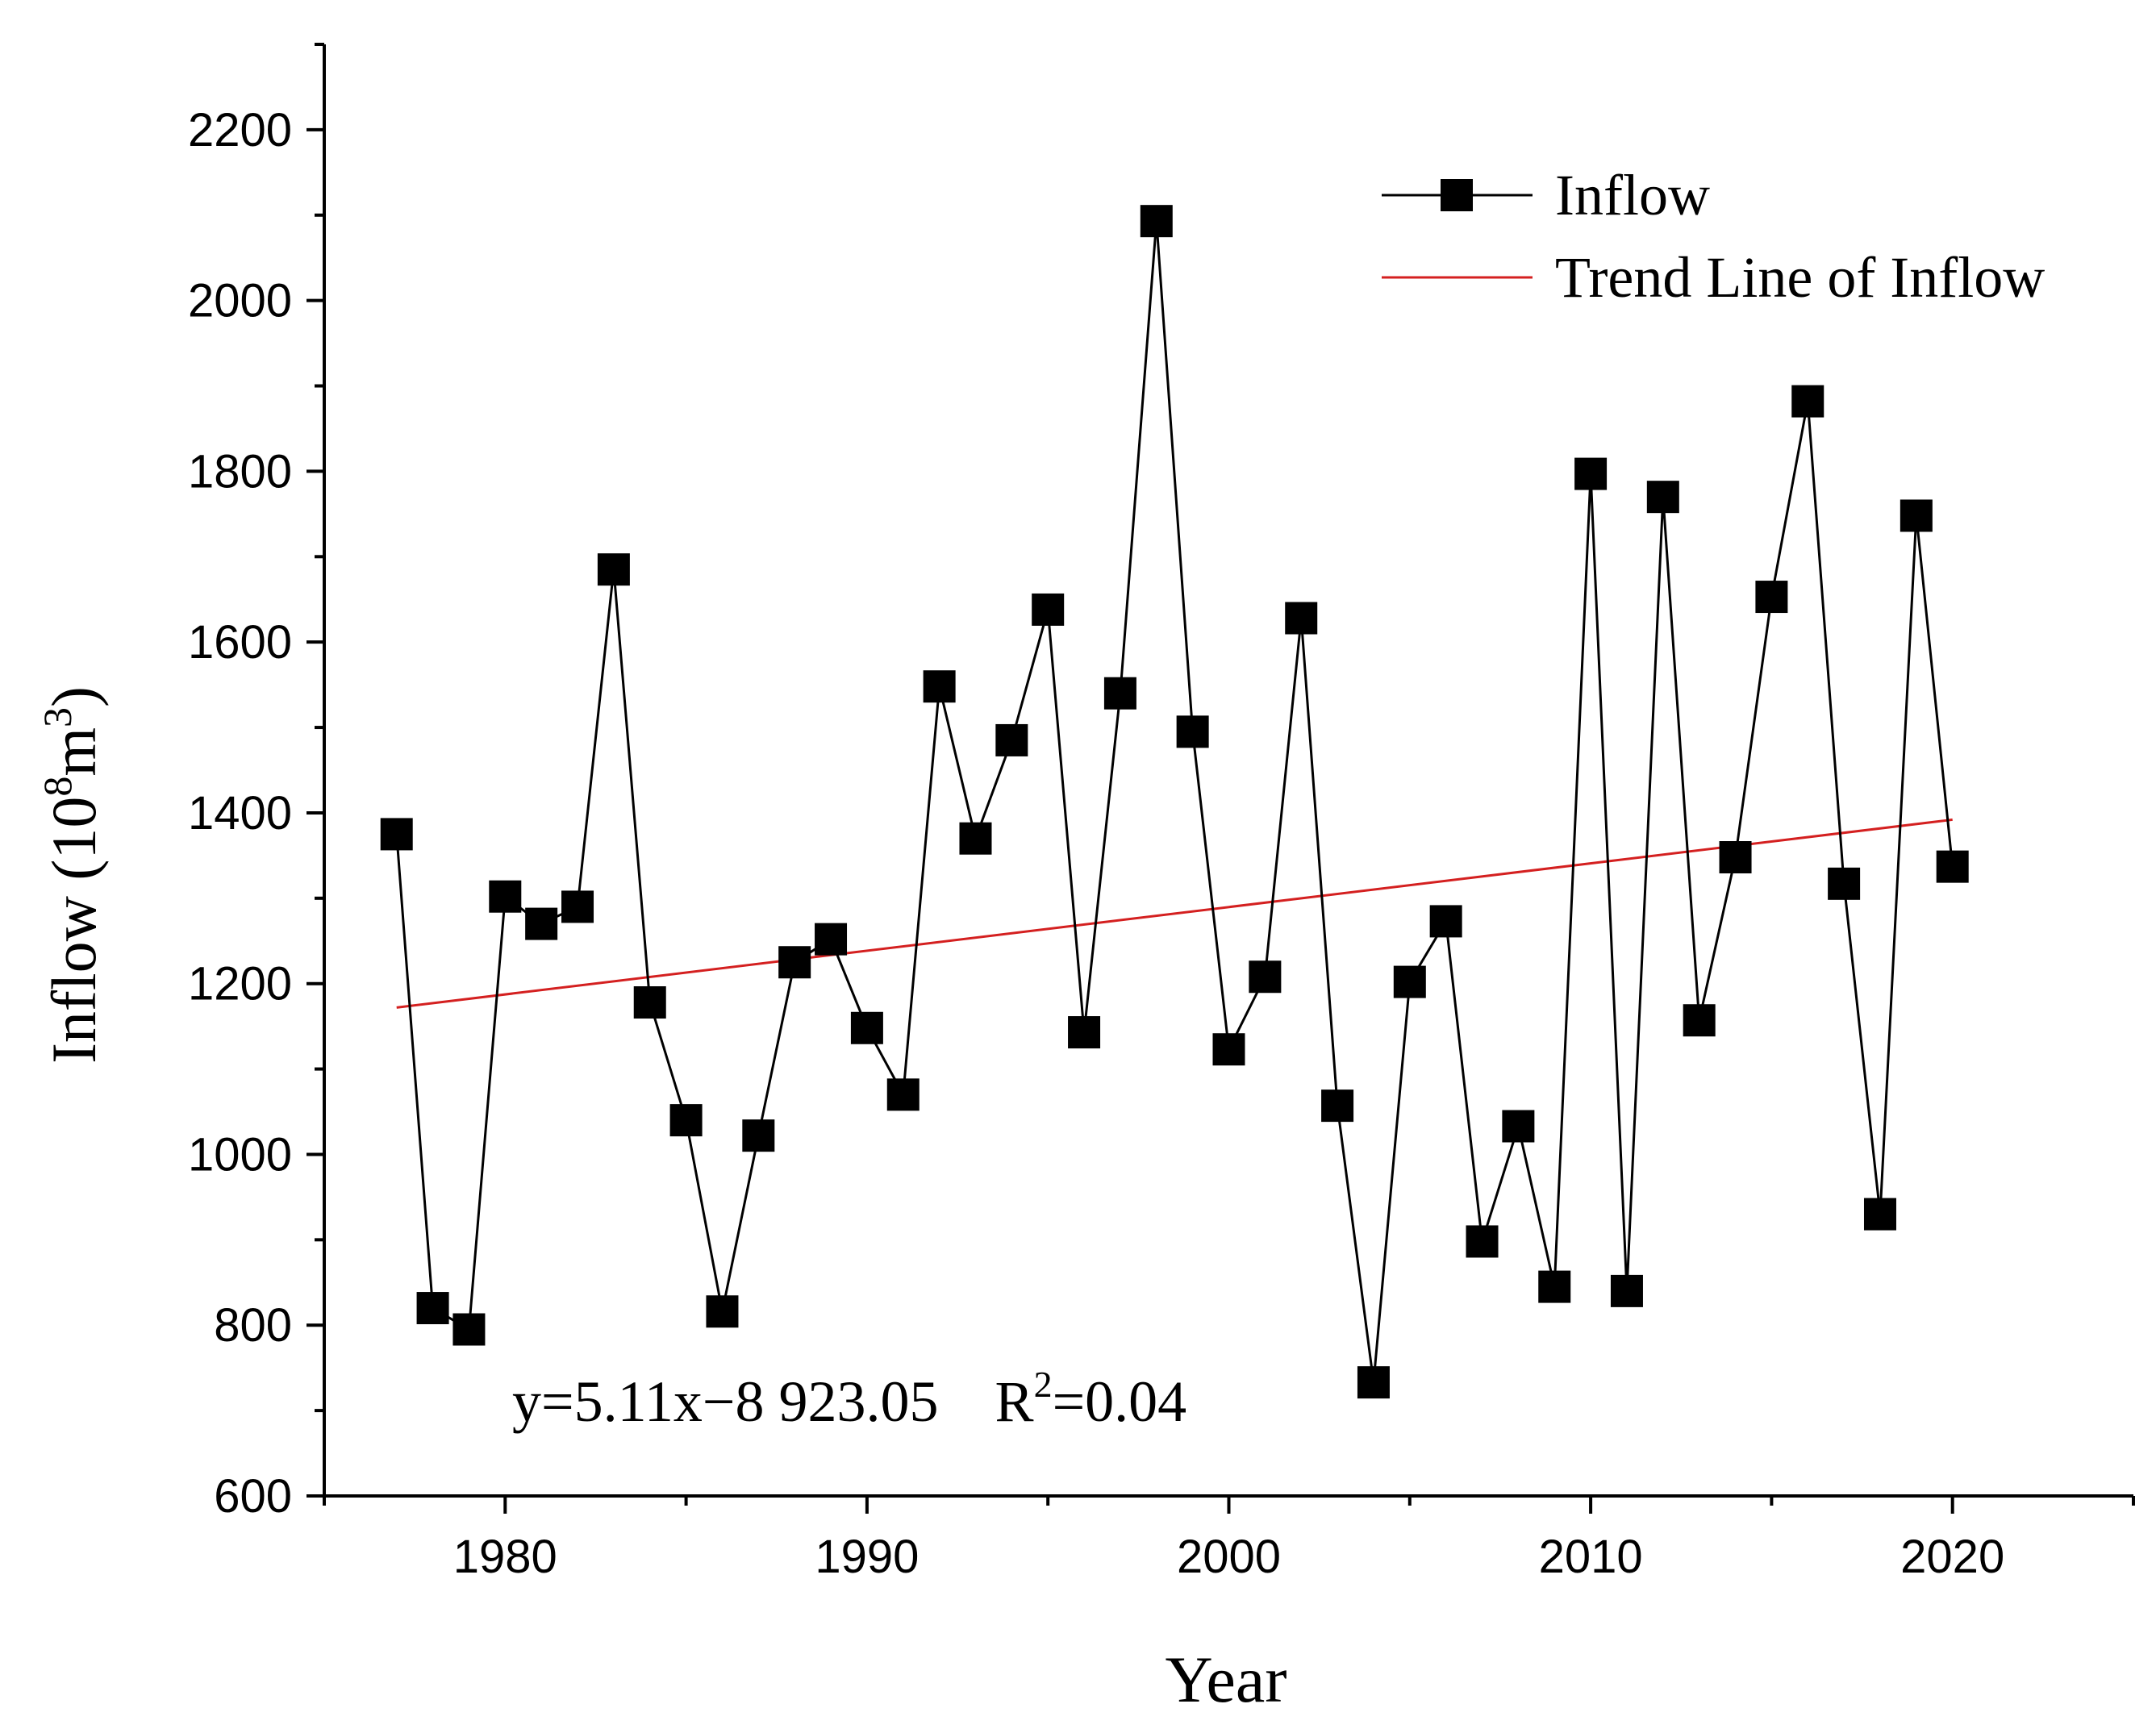 The height and width of the screenshot is (1729, 2156). Describe the element at coordinates (1632, 195) in the screenshot. I see `legend-inflow-label: Inflow` at that location.